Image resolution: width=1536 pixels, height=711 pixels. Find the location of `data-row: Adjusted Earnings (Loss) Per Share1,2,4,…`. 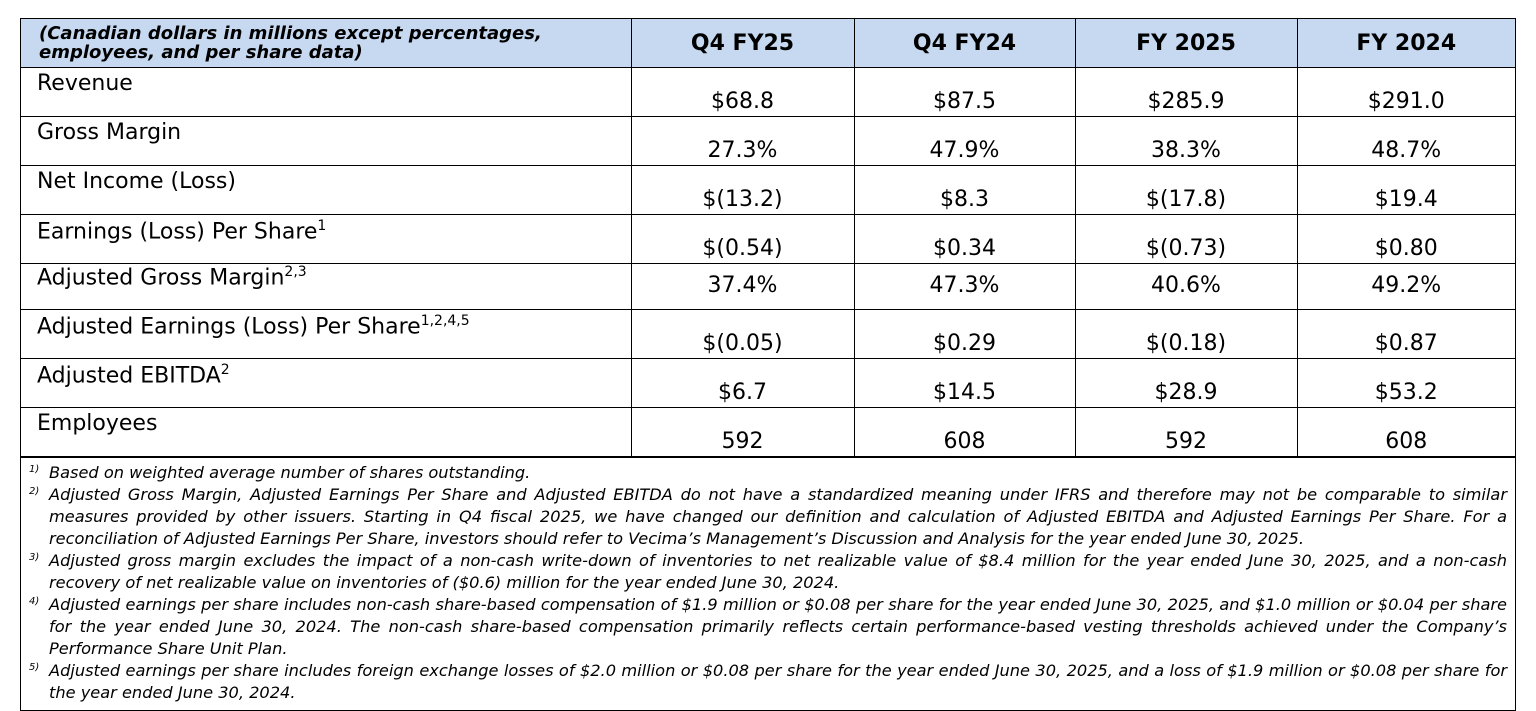

data-row: Adjusted Earnings (Loss) Per Share1,2,4,… is located at coordinates (768, 334).